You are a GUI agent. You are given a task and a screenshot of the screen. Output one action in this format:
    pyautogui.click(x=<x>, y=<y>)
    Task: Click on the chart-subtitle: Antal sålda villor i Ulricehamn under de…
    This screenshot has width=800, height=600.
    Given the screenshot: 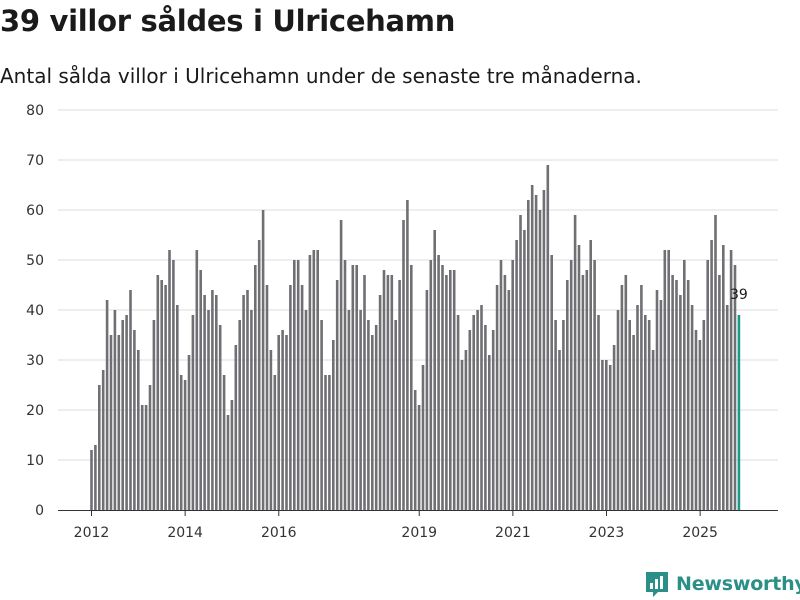 What is the action you would take?
    pyautogui.click(x=321, y=76)
    